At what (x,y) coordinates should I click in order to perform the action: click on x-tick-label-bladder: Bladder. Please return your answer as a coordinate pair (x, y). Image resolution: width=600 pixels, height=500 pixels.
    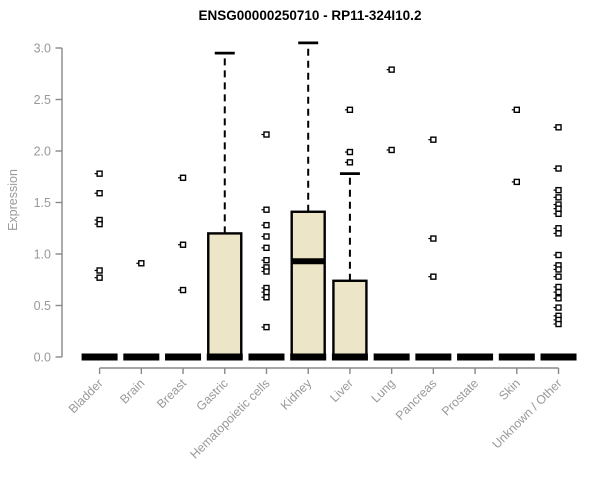
    Looking at the image, I should click on (86, 396).